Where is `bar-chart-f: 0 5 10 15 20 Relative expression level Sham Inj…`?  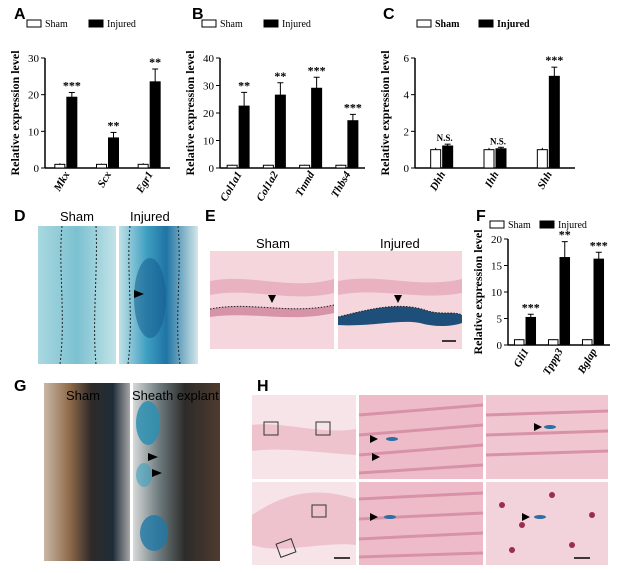
bar-chart-f: 0 5 10 15 20 Relative expression level Sham Inj… is located at coordinates (540, 298).